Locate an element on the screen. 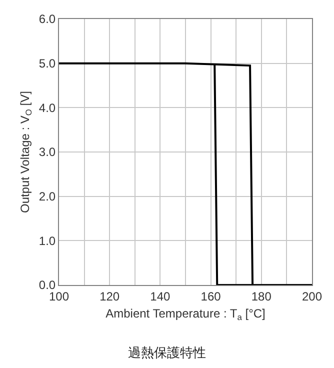 This screenshot has width=334, height=368. y-tick-label: 3.0 is located at coordinates (47, 152).